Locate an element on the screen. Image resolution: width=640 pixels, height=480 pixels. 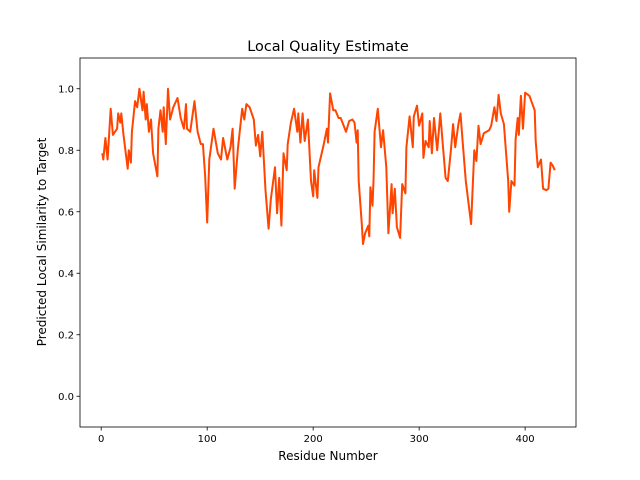
y-tick-label: 1.0 is located at coordinates (66, 89).